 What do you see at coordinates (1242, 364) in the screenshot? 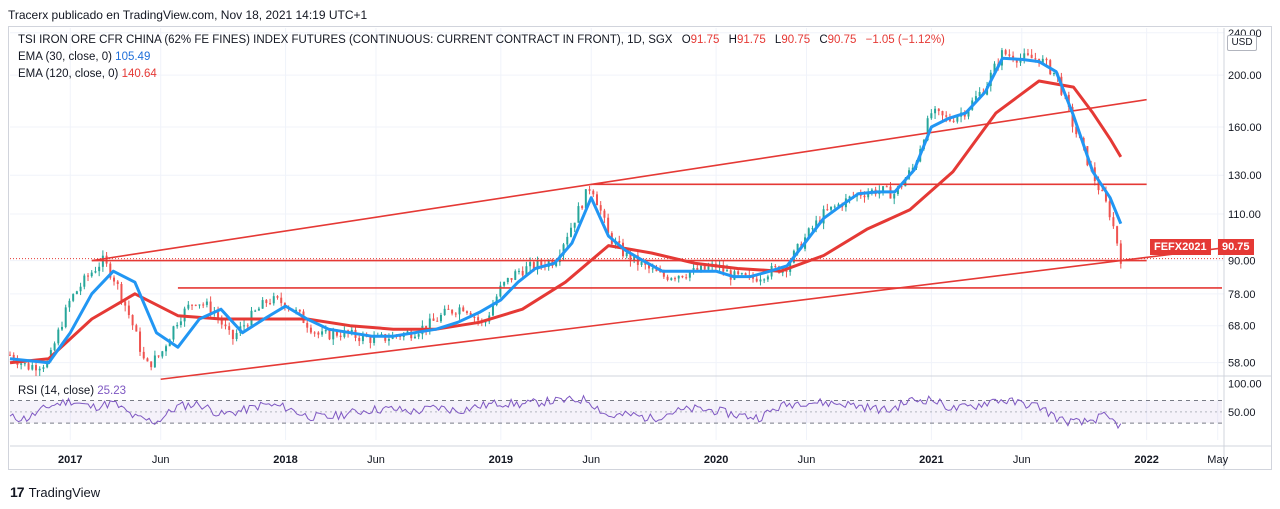
I see `price-tick-label: 58.00` at bounding box center [1242, 364].